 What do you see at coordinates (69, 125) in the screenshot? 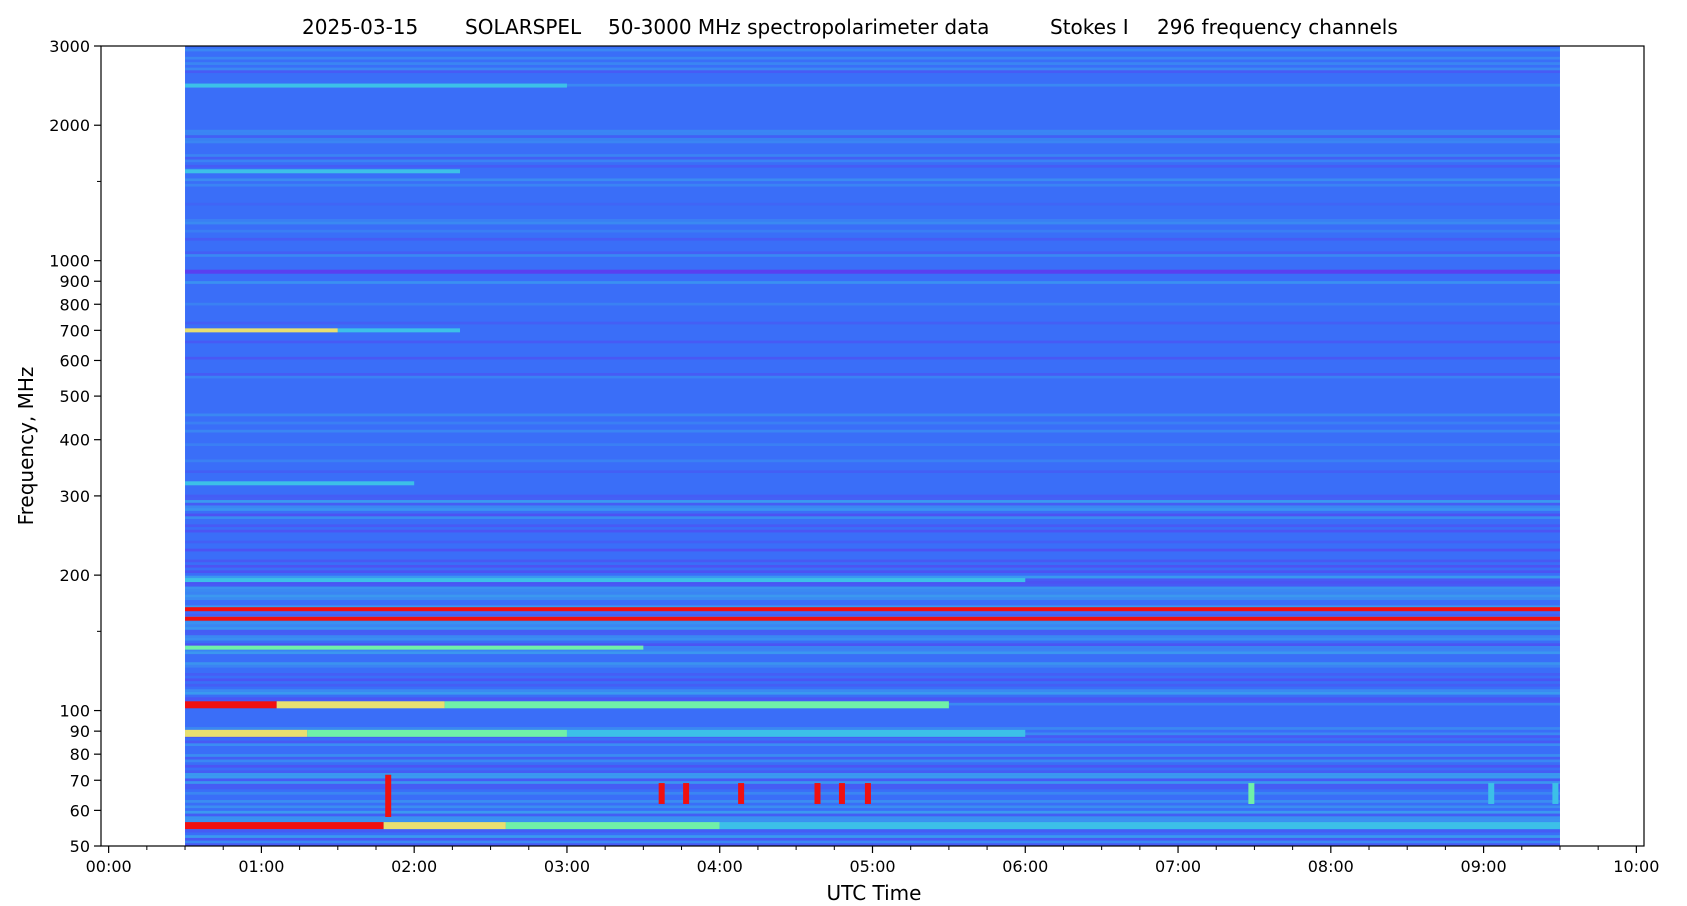
I see `y-tick-label: 2000` at bounding box center [69, 125].